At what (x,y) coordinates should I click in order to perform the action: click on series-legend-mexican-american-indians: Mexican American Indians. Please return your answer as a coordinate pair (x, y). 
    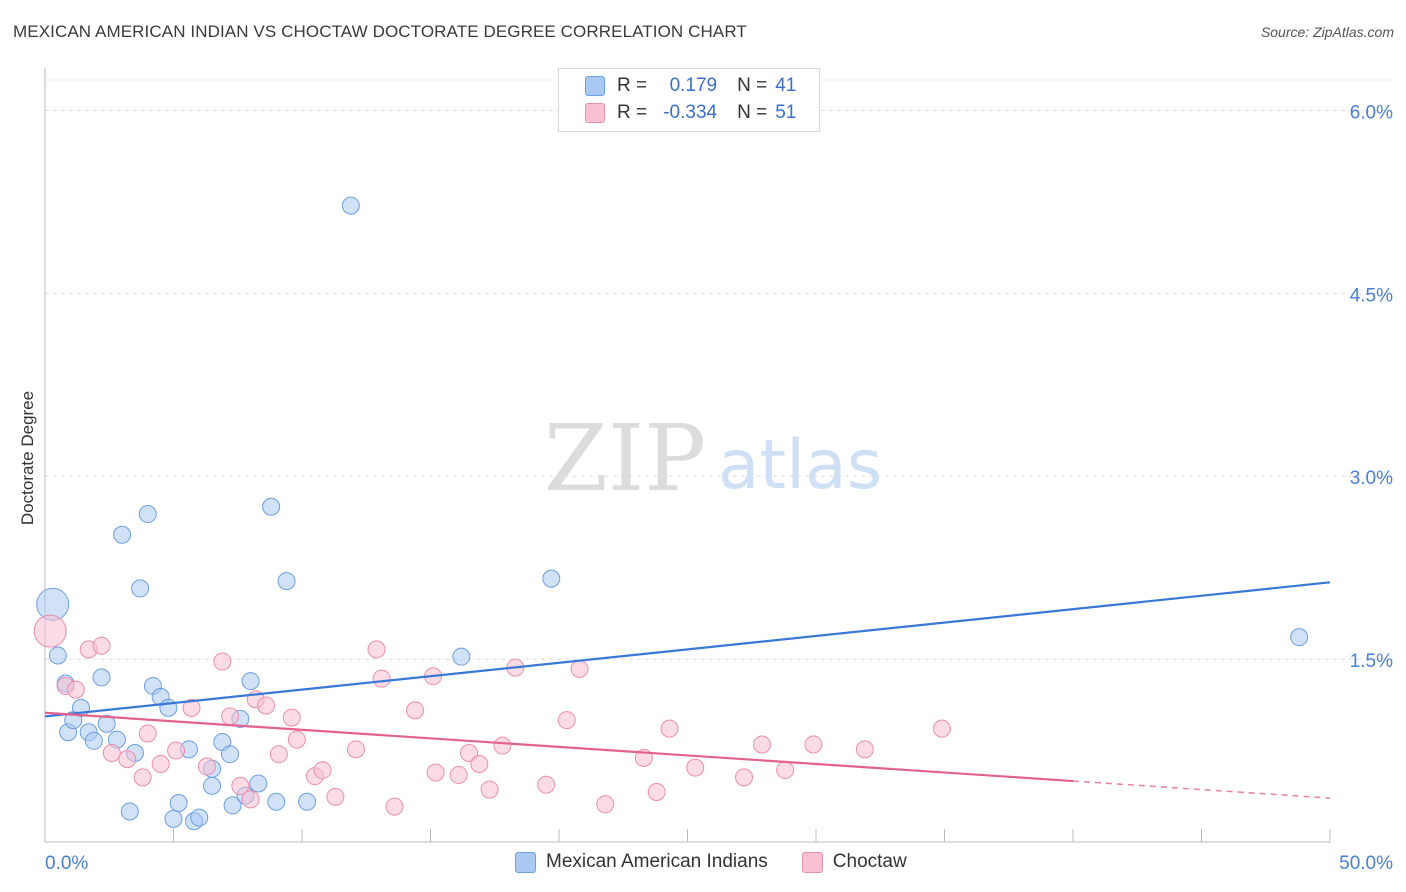
    Looking at the image, I should click on (641, 862).